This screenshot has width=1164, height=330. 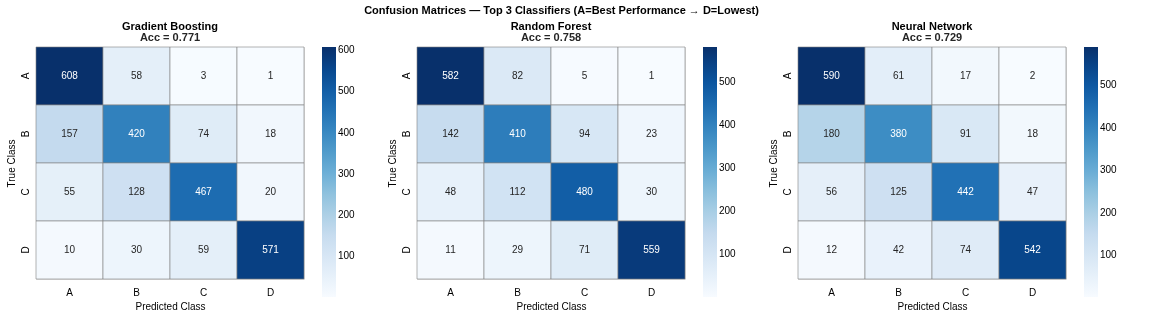 What do you see at coordinates (651, 133) in the screenshot?
I see `data-label: 23` at bounding box center [651, 133].